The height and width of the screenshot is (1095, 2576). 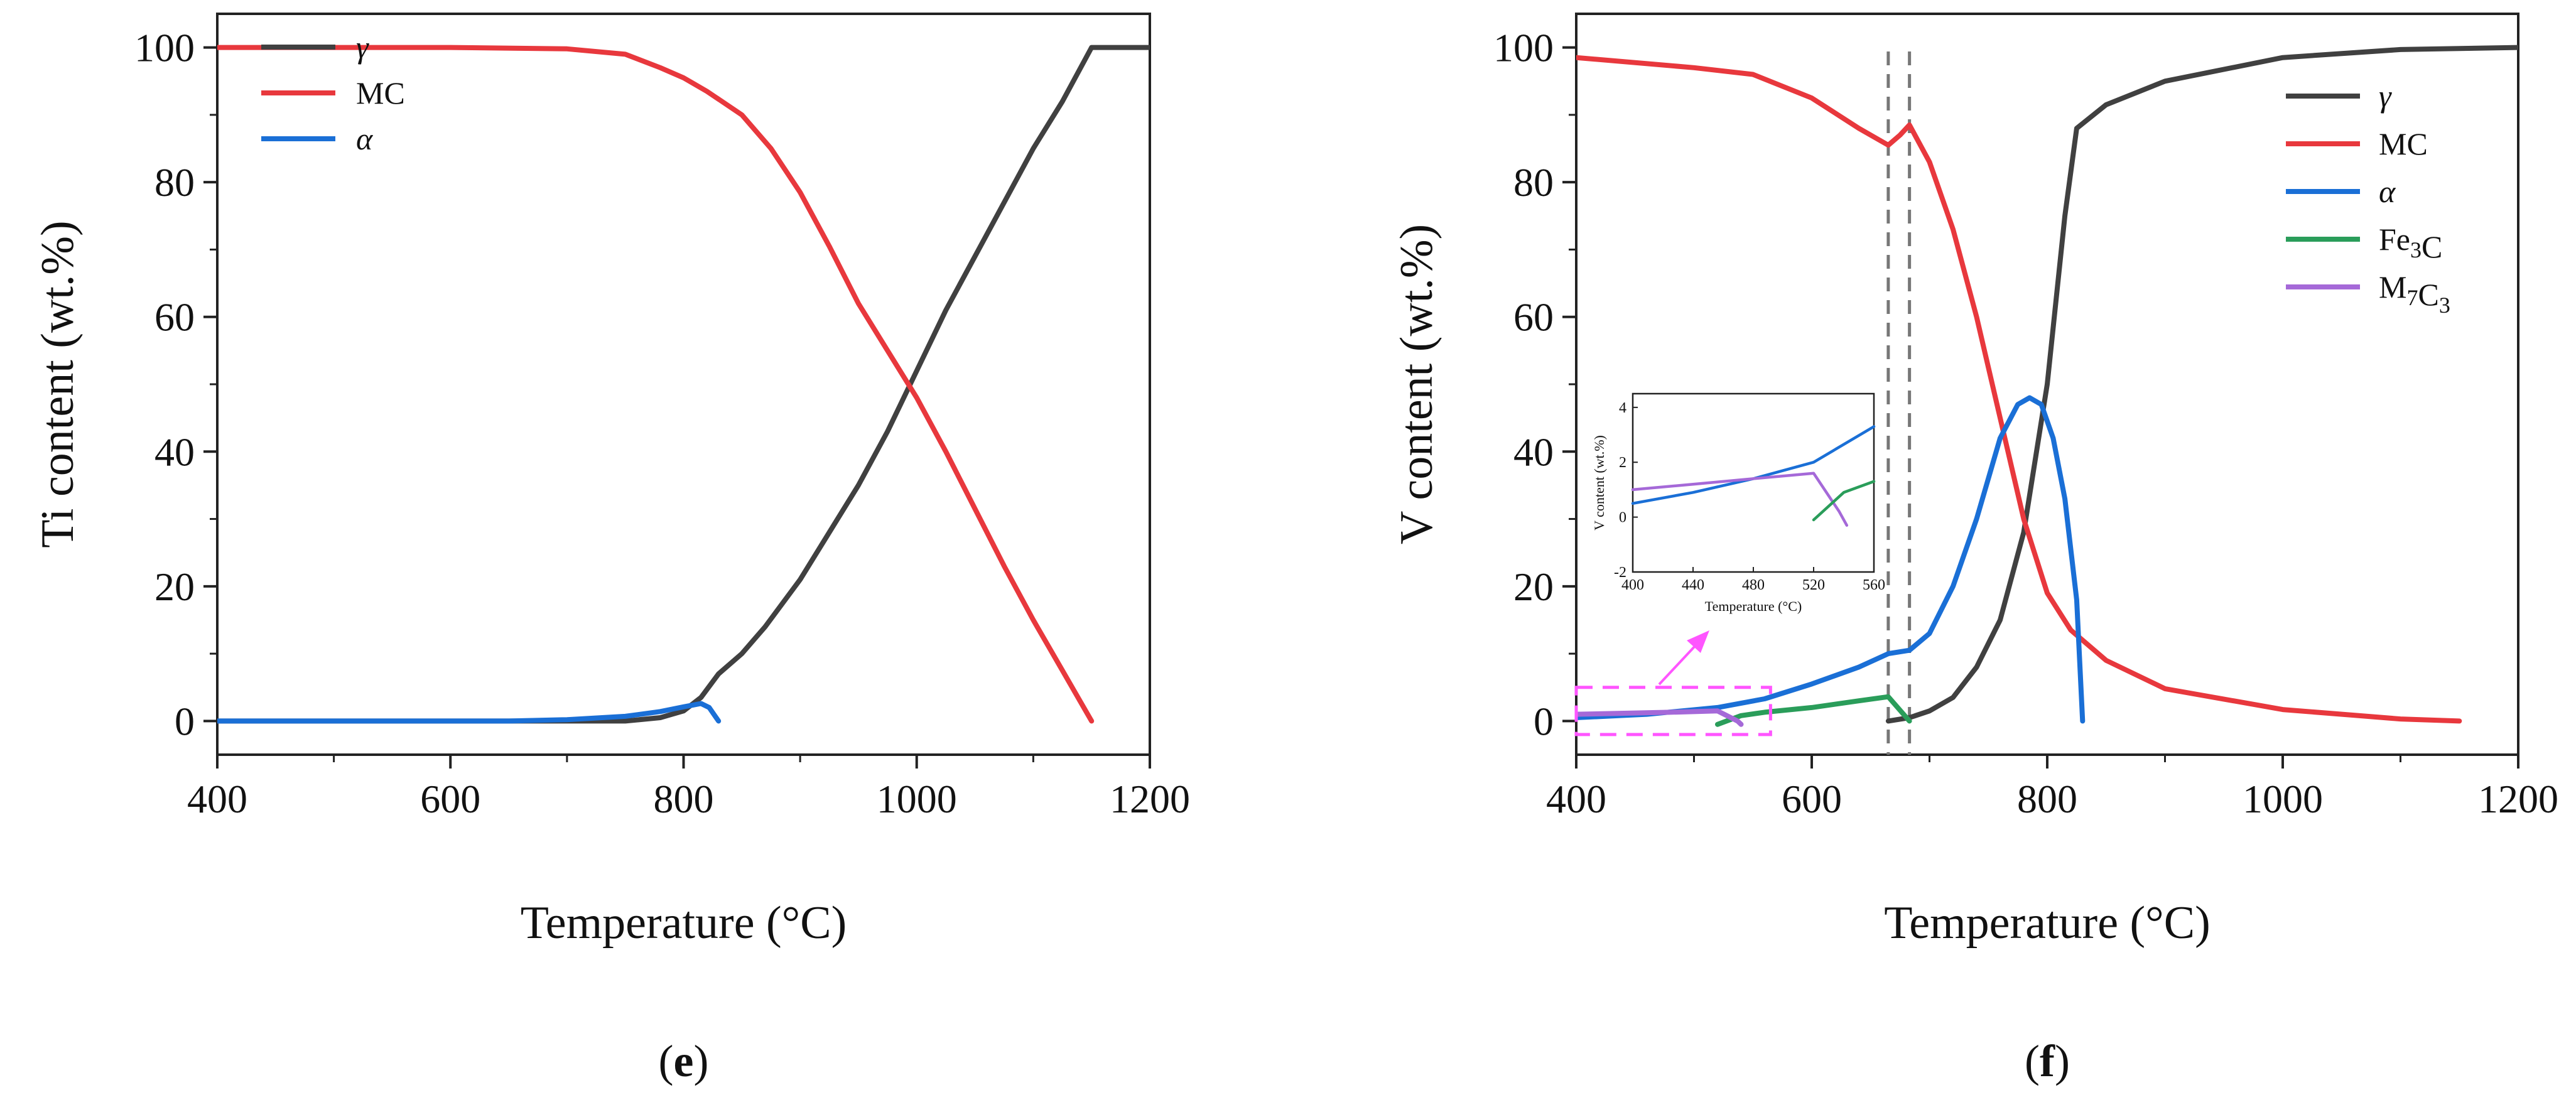 I want to click on arrow-shaft, so click(x=1678, y=665).